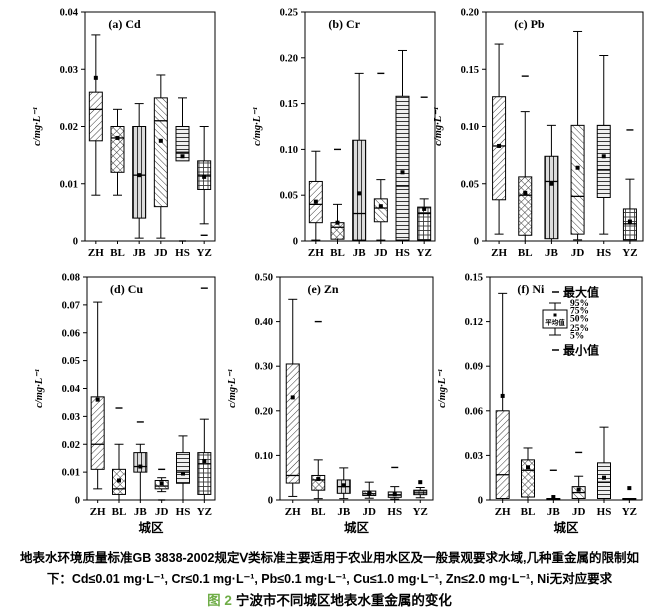 The height and width of the screenshot is (614, 659). I want to click on svg-text: 0.03, so click(71, 417).